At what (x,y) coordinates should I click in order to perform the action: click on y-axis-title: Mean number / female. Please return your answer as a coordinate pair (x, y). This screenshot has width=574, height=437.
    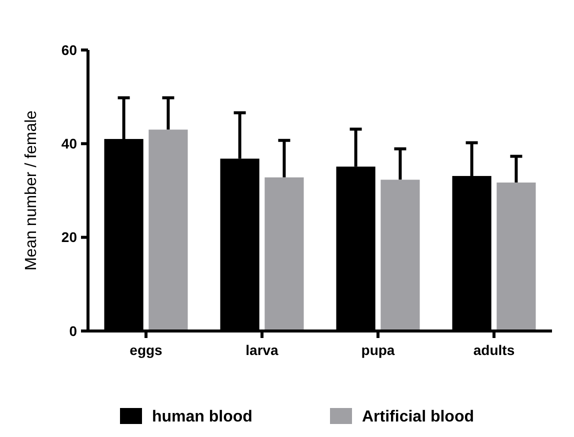
    Looking at the image, I should click on (31, 190).